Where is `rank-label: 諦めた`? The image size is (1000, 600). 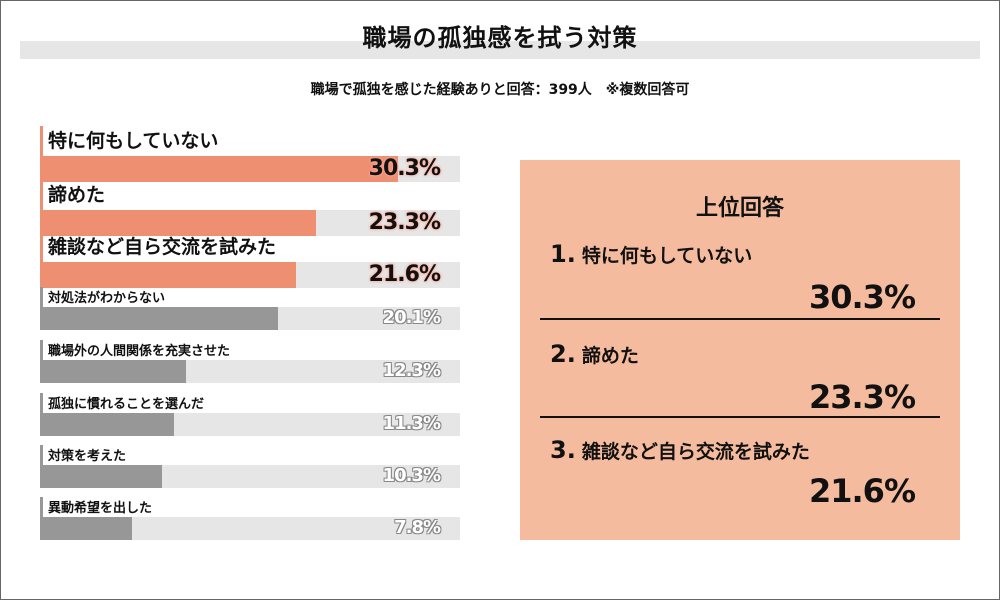
rank-label: 諦めた is located at coordinates (610, 356).